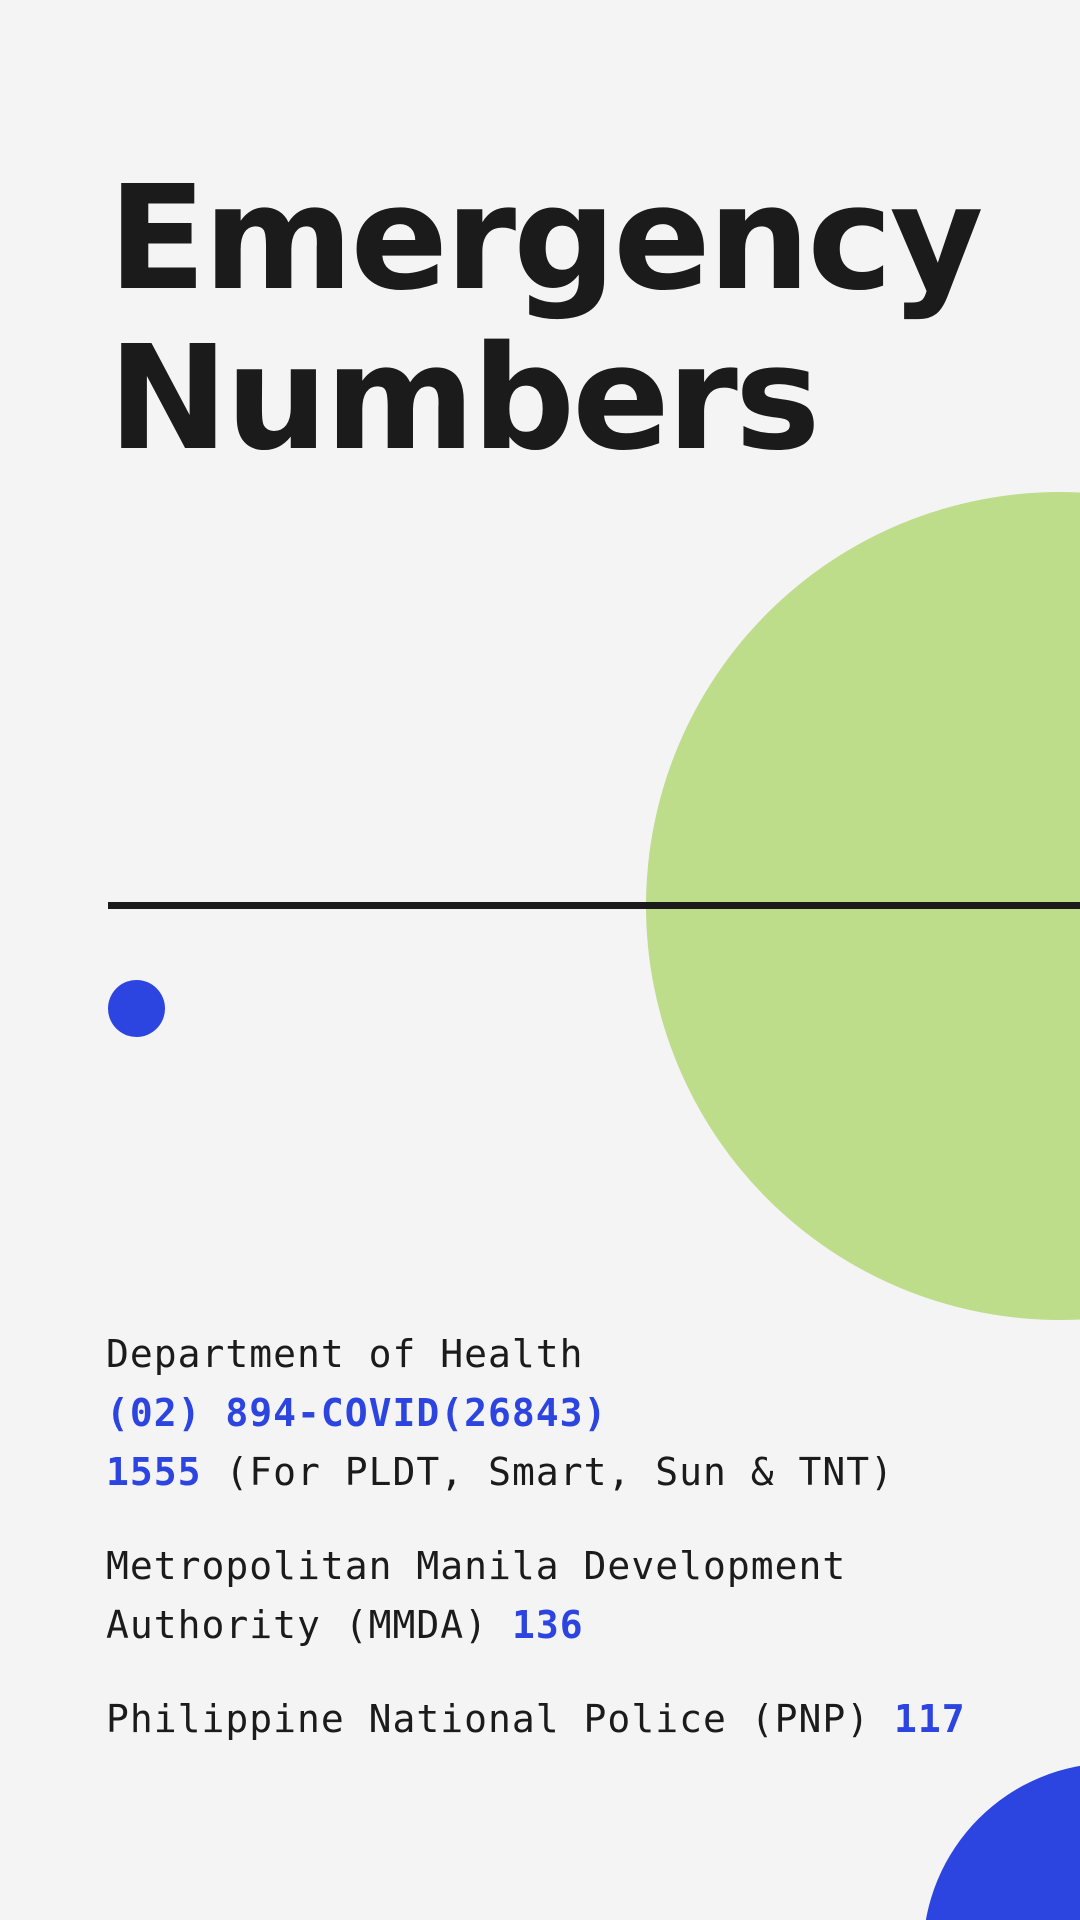 The image size is (1080, 1920). What do you see at coordinates (1001, 1841) in the screenshot?
I see `decorative-blue-corner-circle` at bounding box center [1001, 1841].